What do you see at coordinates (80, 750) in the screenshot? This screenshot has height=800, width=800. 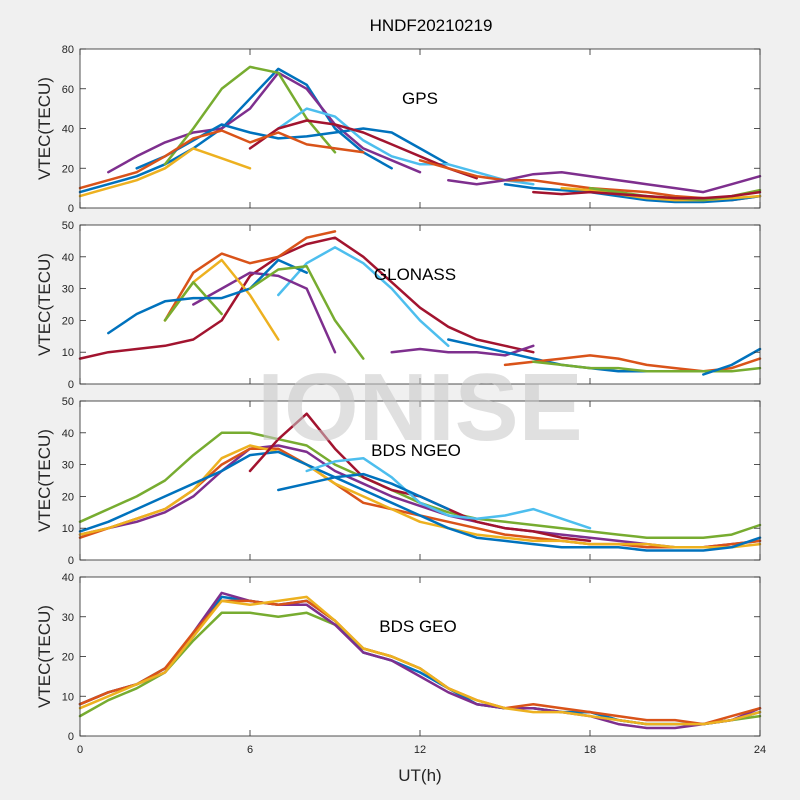 I see `x-tick-label: 0` at bounding box center [80, 750].